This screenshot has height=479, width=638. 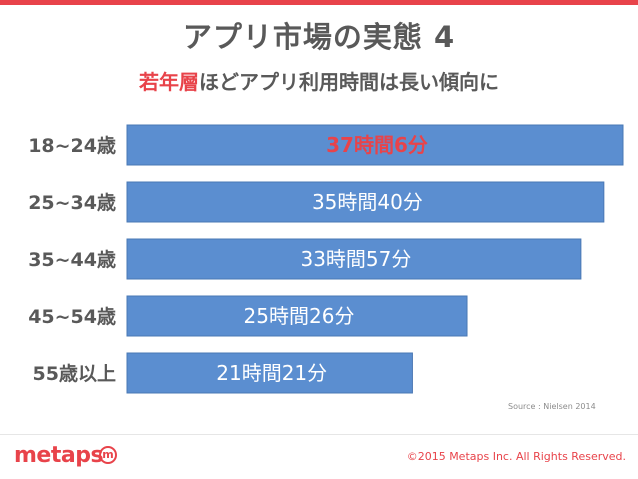 I want to click on top-accent-bar, so click(x=319, y=2).